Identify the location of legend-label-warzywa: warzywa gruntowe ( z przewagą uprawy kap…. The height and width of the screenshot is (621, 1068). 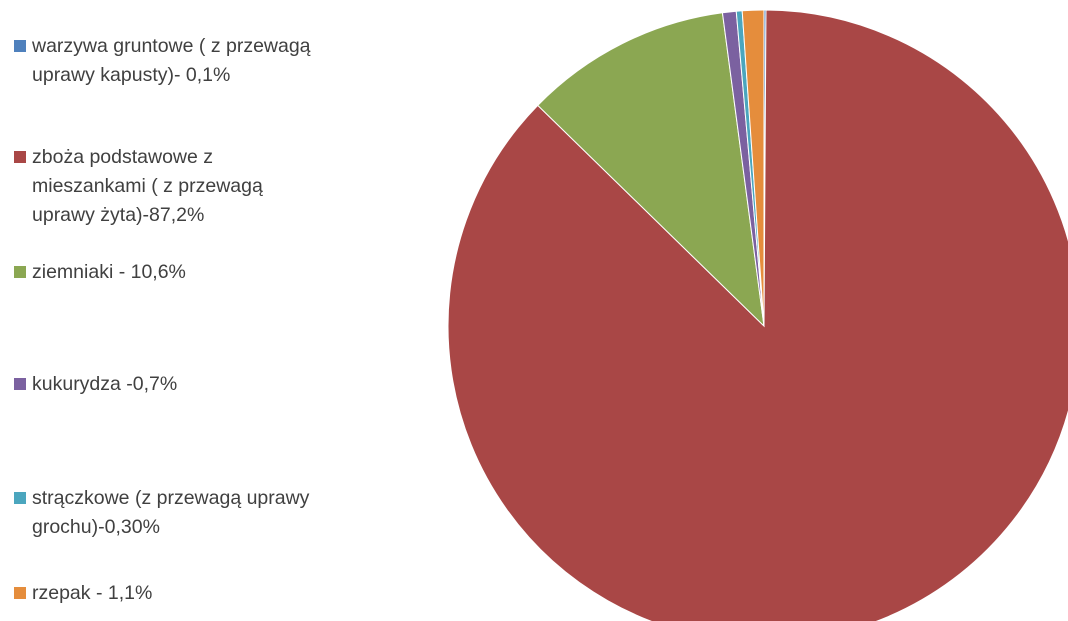
(171, 60).